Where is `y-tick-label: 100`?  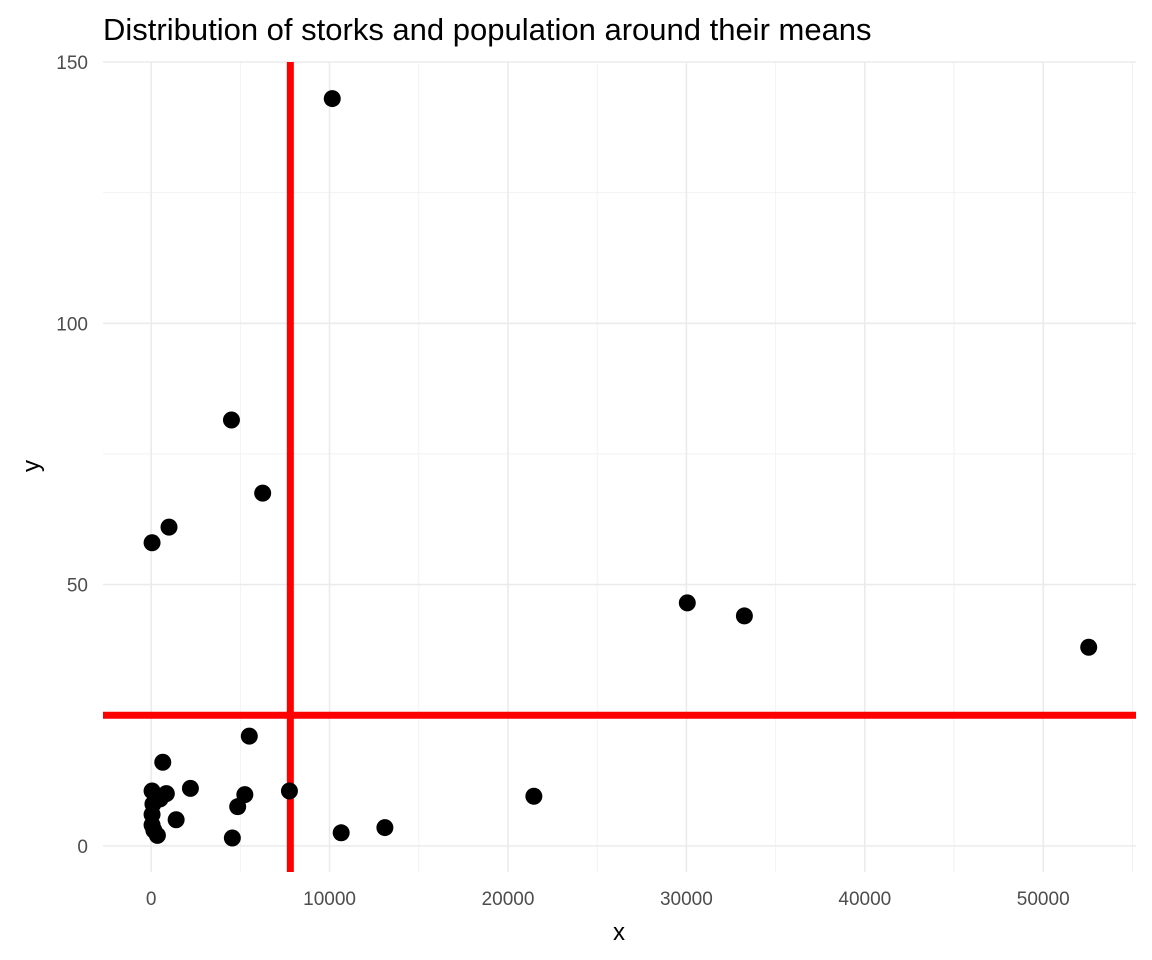
y-tick-label: 100 is located at coordinates (72, 324).